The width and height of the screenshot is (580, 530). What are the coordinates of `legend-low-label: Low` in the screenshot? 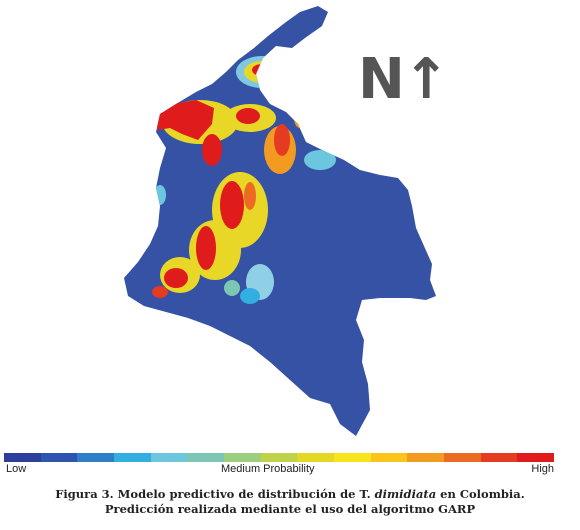 It's located at (16, 469).